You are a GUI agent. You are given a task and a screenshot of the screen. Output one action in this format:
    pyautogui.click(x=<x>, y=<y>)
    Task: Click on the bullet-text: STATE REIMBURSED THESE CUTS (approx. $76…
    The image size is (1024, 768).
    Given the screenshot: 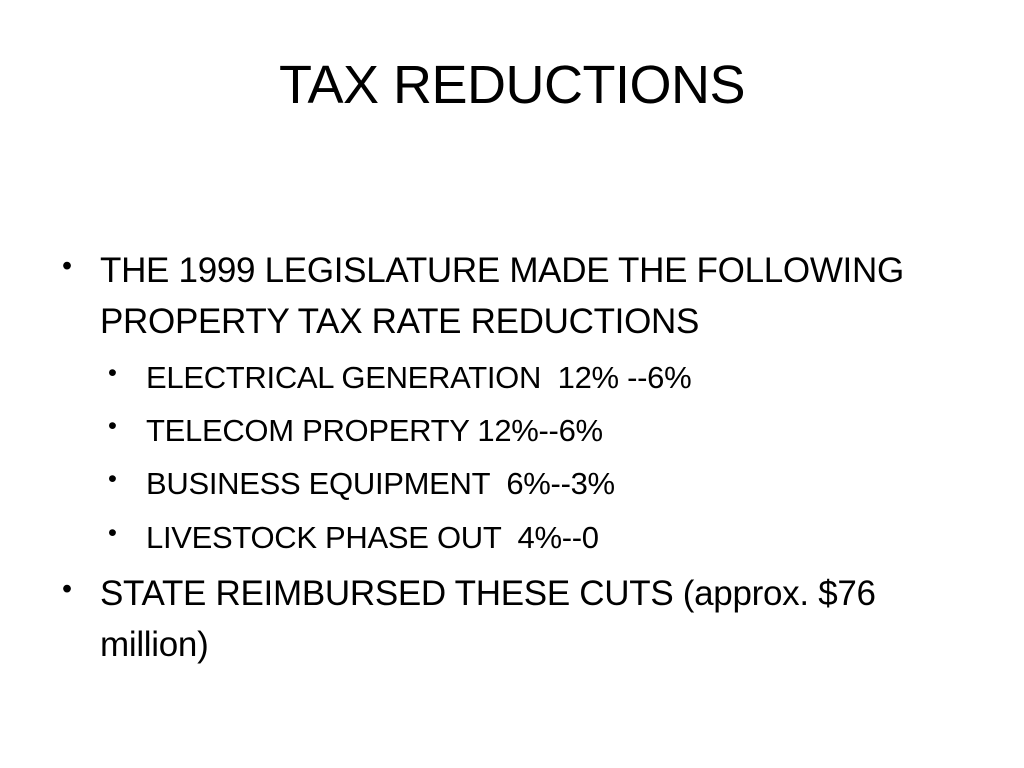 What is the action you would take?
    pyautogui.click(x=493, y=619)
    